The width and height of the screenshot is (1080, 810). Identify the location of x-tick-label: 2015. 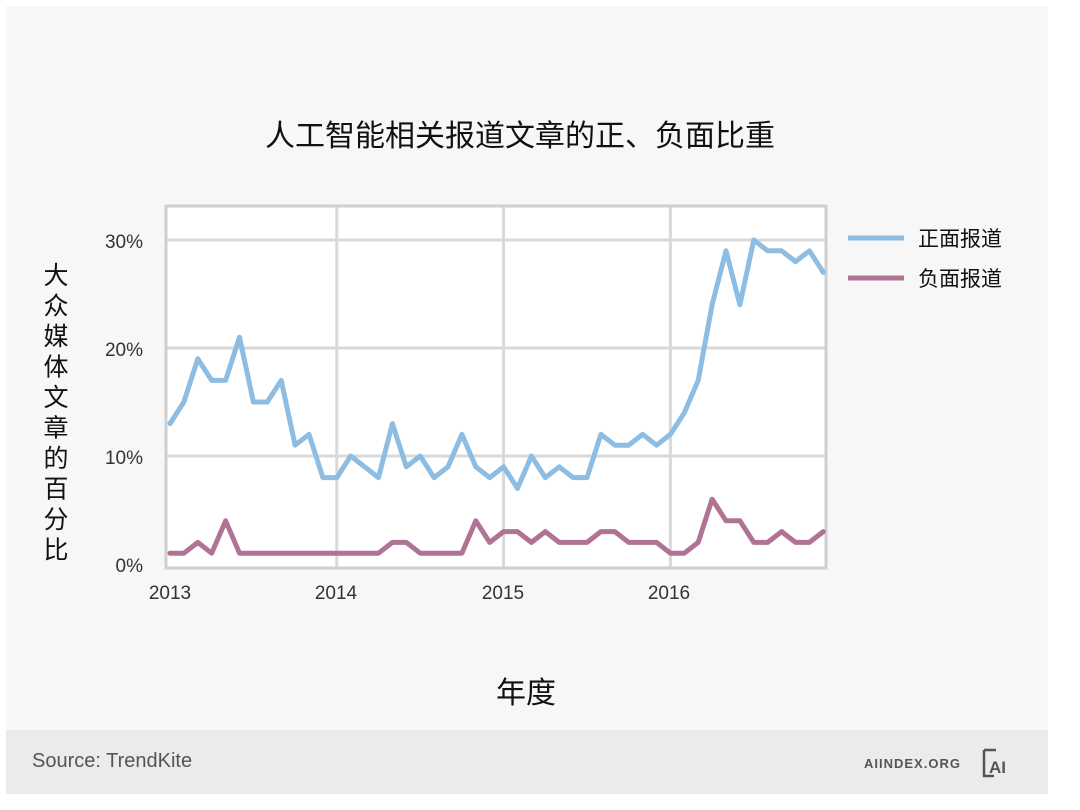
(503, 593).